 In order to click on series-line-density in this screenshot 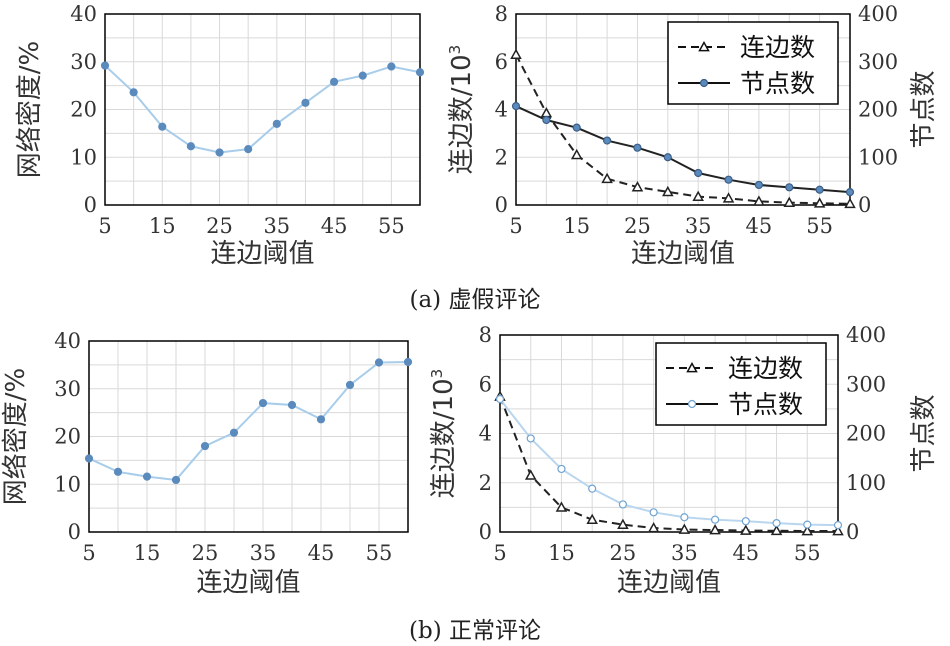, I will do `click(262, 109)`.